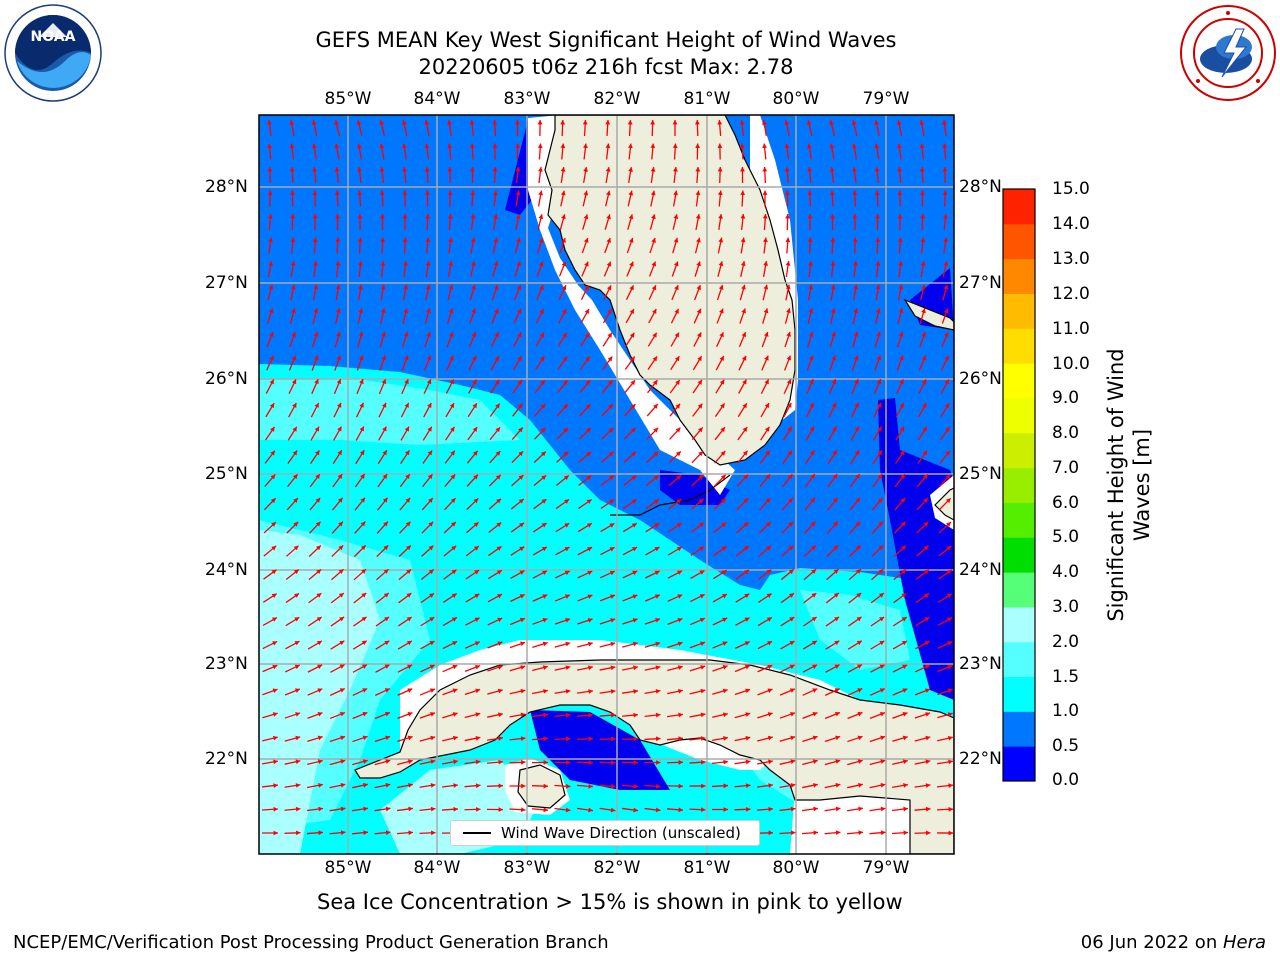 The height and width of the screenshot is (960, 1280). What do you see at coordinates (226, 759) in the screenshot?
I see `lat-label-left: 22°N` at bounding box center [226, 759].